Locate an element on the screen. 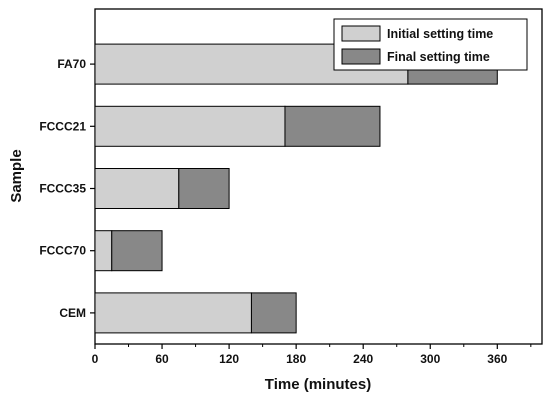  x-tick-label-180: 180 is located at coordinates (296, 359).